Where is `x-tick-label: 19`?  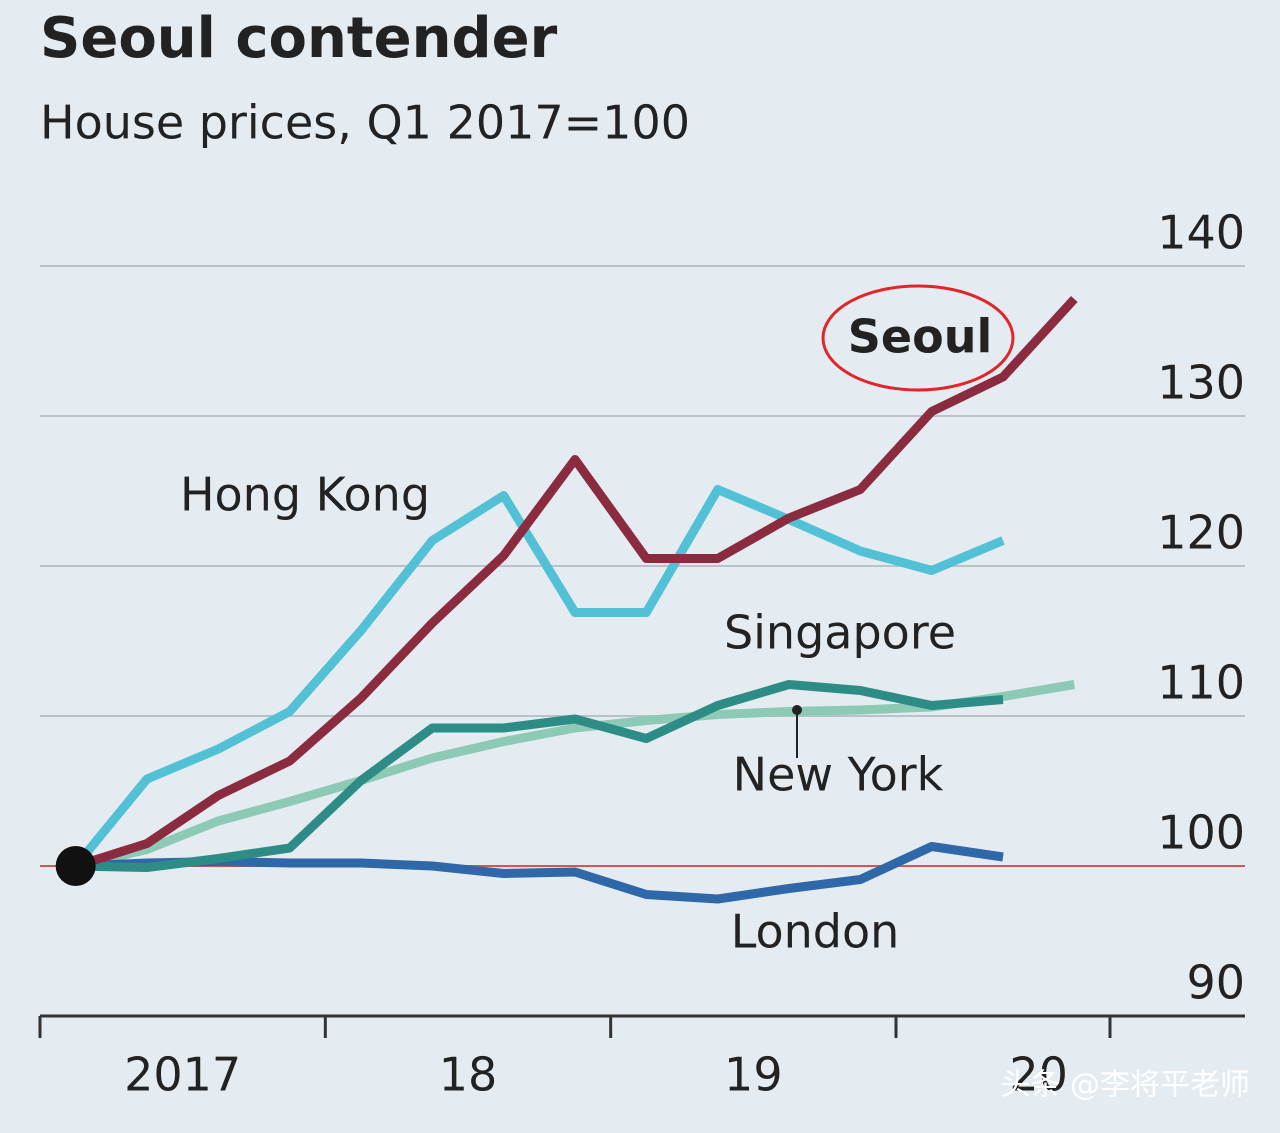 x-tick-label: 19 is located at coordinates (753, 1075).